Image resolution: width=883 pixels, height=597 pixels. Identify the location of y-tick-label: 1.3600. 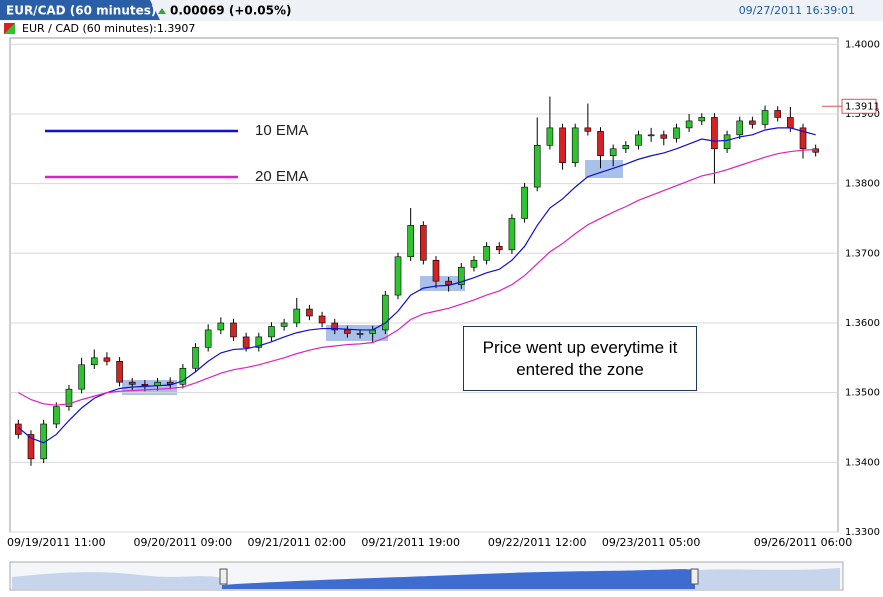
(862, 323).